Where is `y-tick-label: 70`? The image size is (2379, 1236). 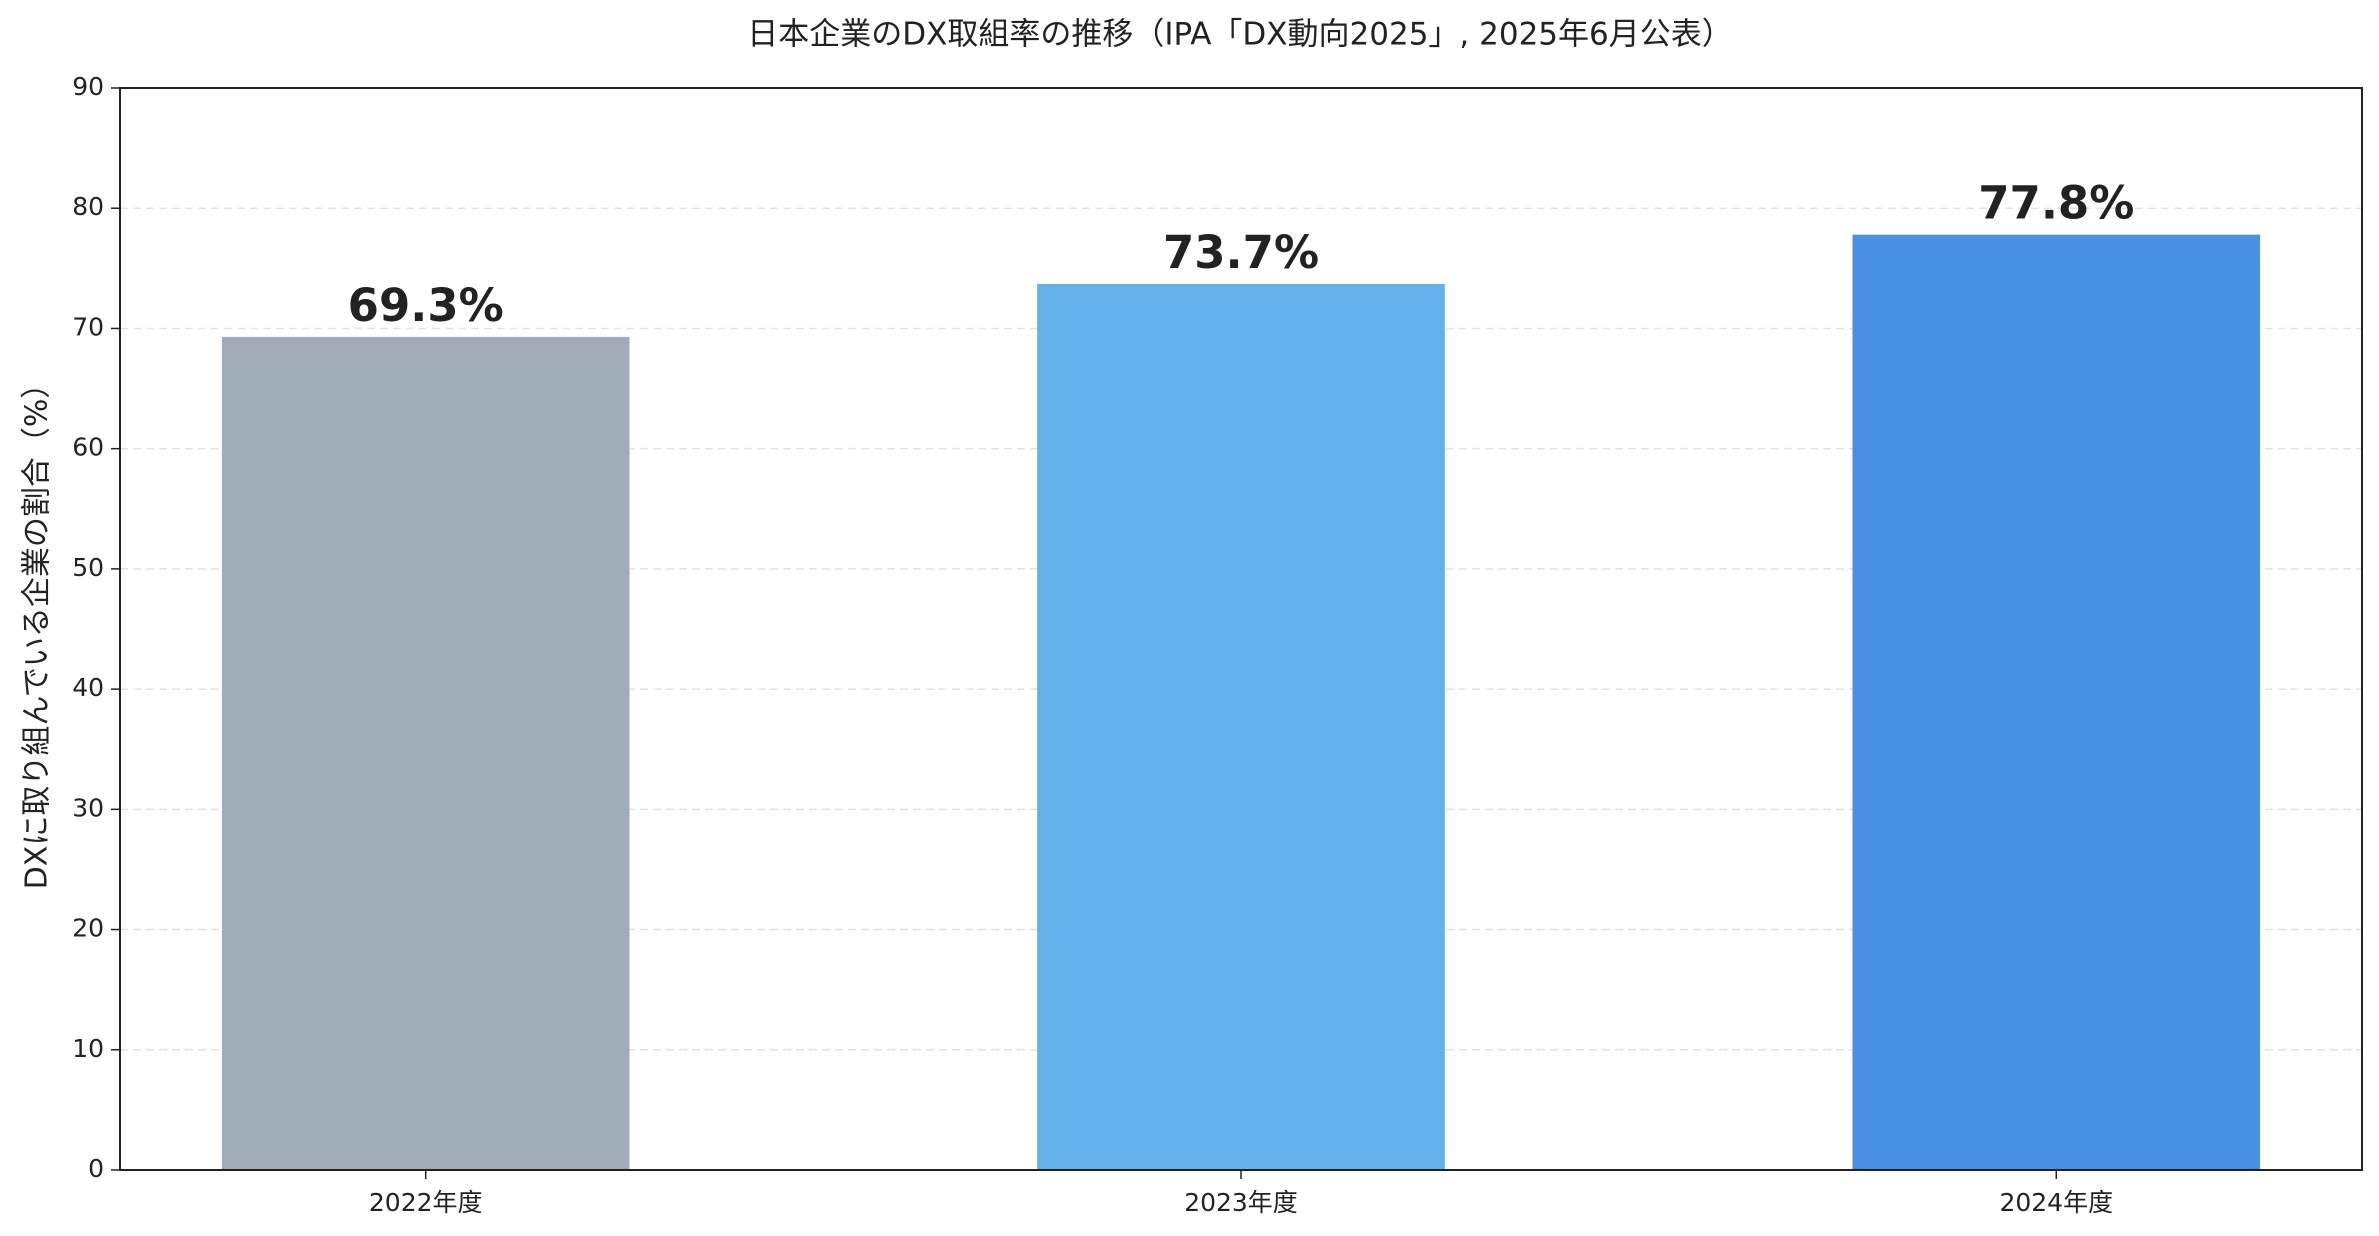 y-tick-label: 70 is located at coordinates (88, 326).